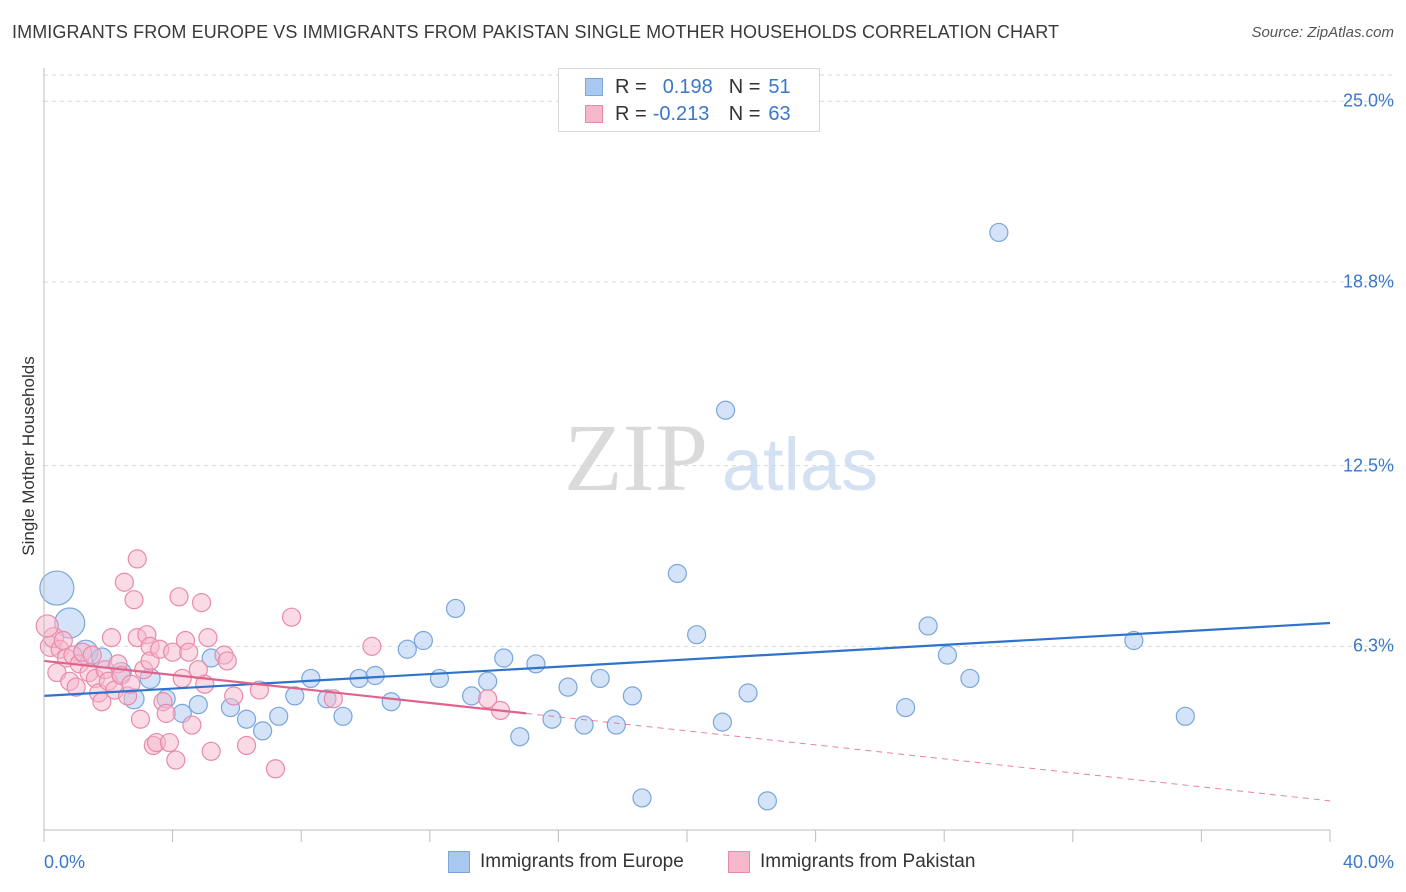  I want to click on x-tick-label-max: 40.0%, so click(1368, 862).